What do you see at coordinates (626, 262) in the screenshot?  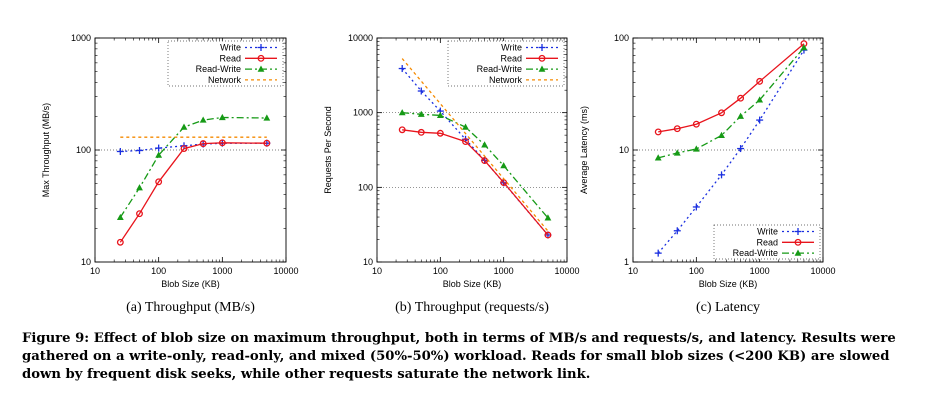 I see `y-tick-label-0: 1` at bounding box center [626, 262].